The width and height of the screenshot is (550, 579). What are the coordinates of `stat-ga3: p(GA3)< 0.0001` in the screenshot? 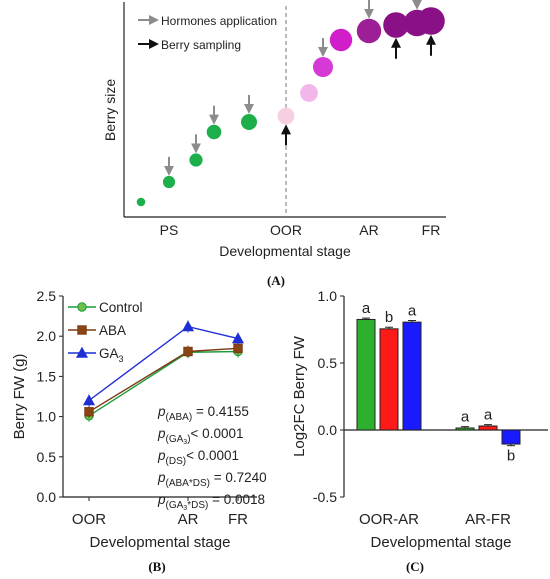 It's located at (200, 436).